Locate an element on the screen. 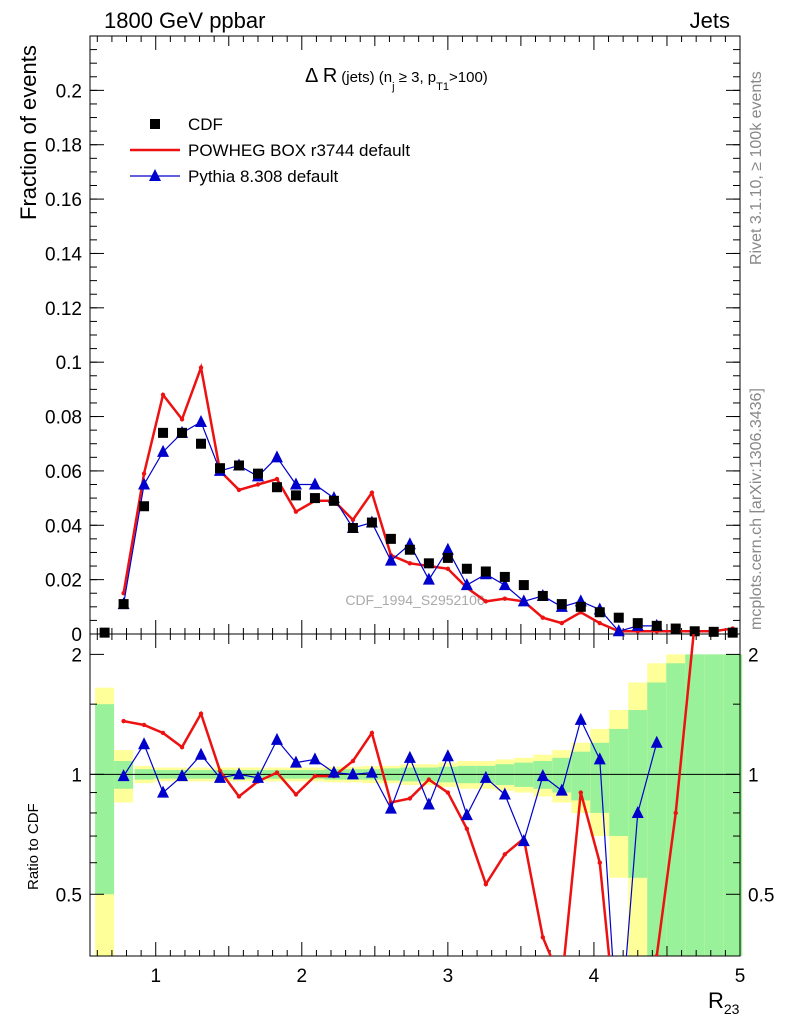 The width and height of the screenshot is (786, 1024). y-tick-label-main: 0.06 is located at coordinates (63, 472).